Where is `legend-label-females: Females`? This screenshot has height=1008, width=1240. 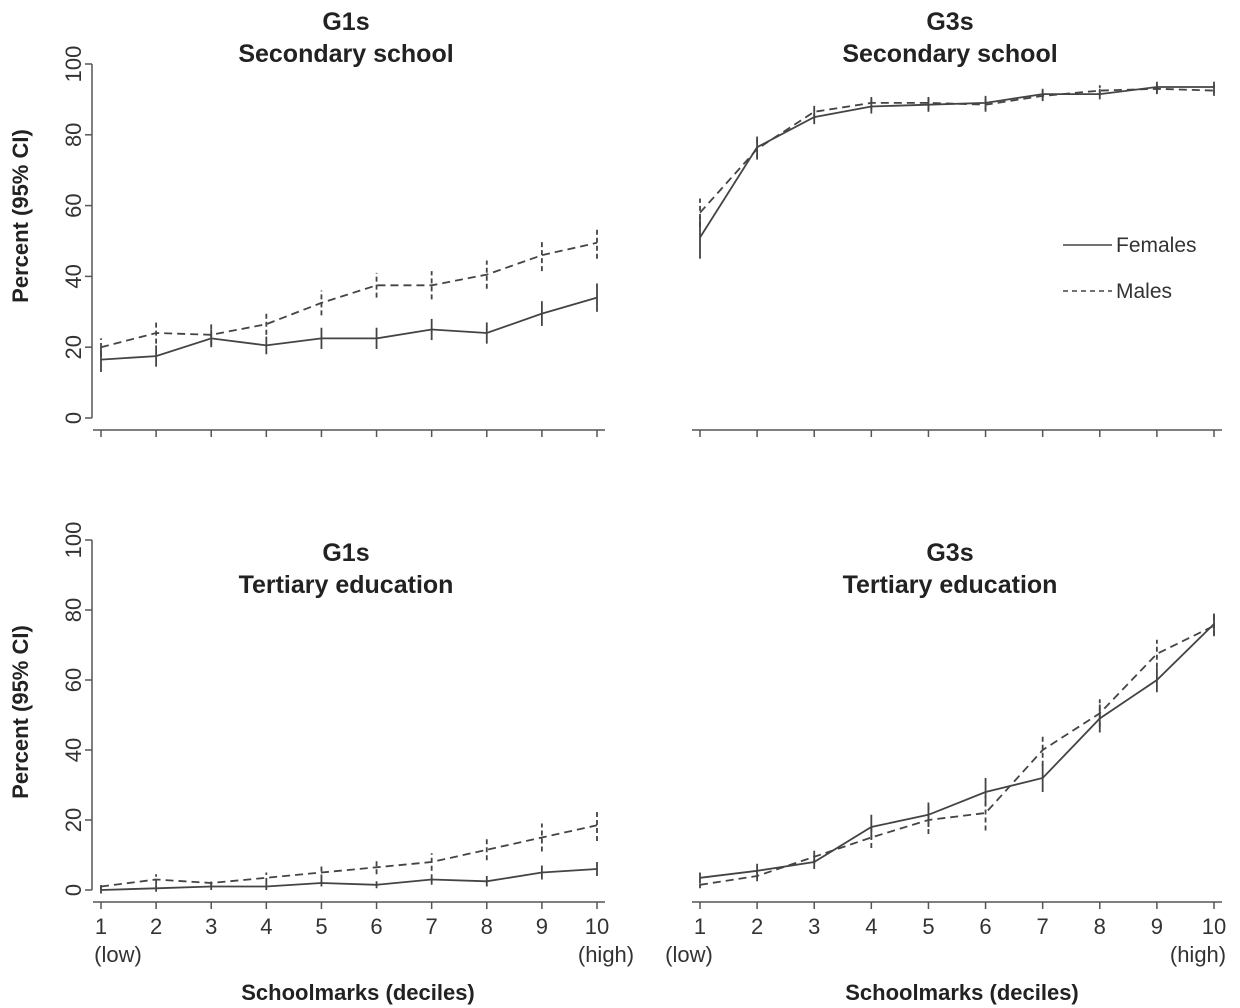 legend-label-females: Females is located at coordinates (1156, 245).